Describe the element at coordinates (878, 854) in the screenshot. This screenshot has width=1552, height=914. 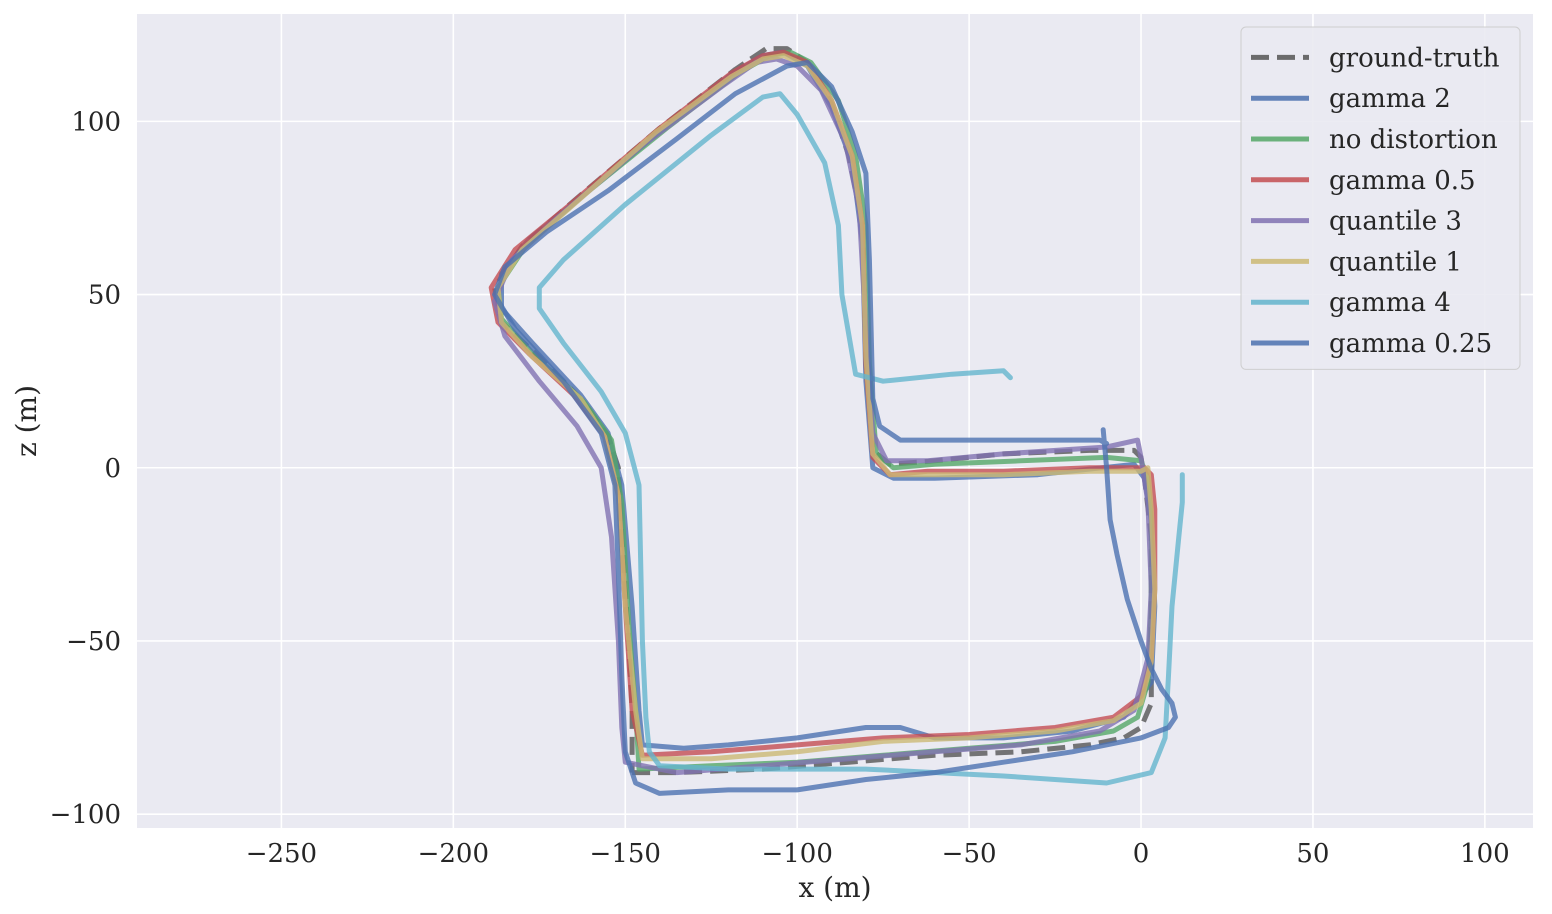
I see `x-tick-labels: −250 −200 −150 −100 −50 0 50 100` at that location.